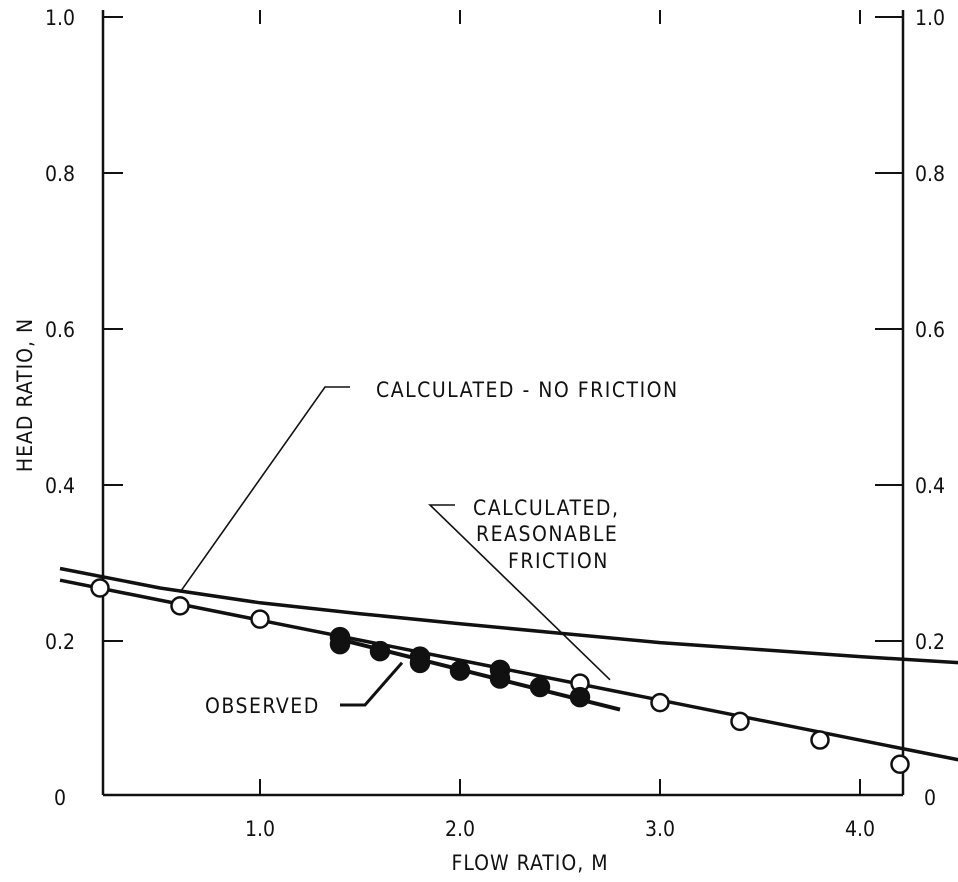 The width and height of the screenshot is (958, 882). What do you see at coordinates (60, 174) in the screenshot?
I see `y-tick-label-left: 0.8` at bounding box center [60, 174].